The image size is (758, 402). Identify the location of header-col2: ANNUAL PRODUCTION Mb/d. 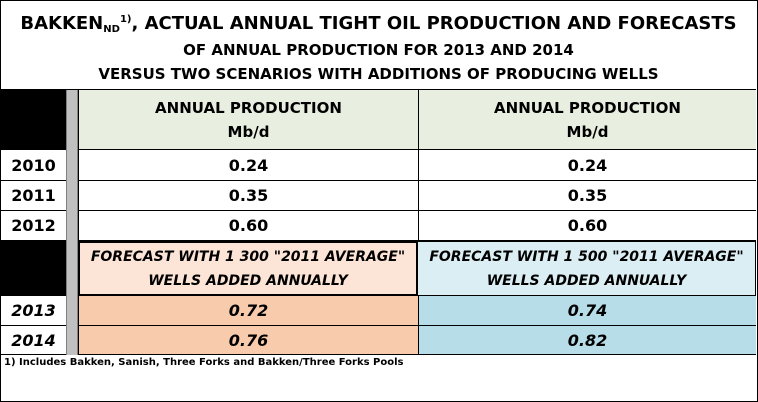
(587, 120).